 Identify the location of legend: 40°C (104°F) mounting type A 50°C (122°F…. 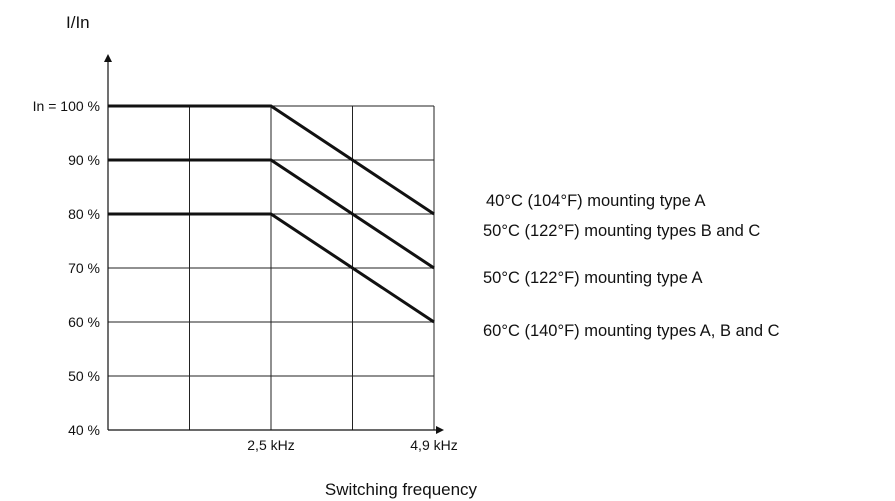
(631, 266).